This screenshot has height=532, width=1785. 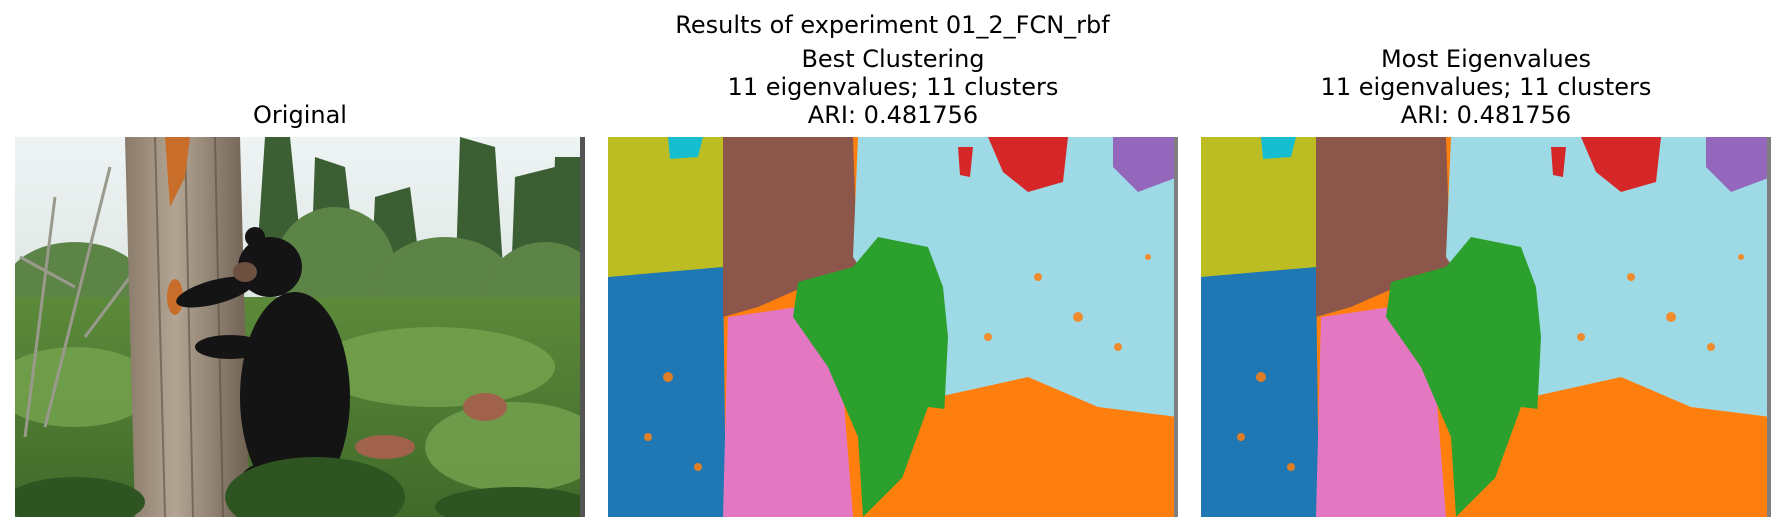 I want to click on panel-most-eigenvalues-title-line-1: Most Eigenvalues, so click(x=1486, y=59).